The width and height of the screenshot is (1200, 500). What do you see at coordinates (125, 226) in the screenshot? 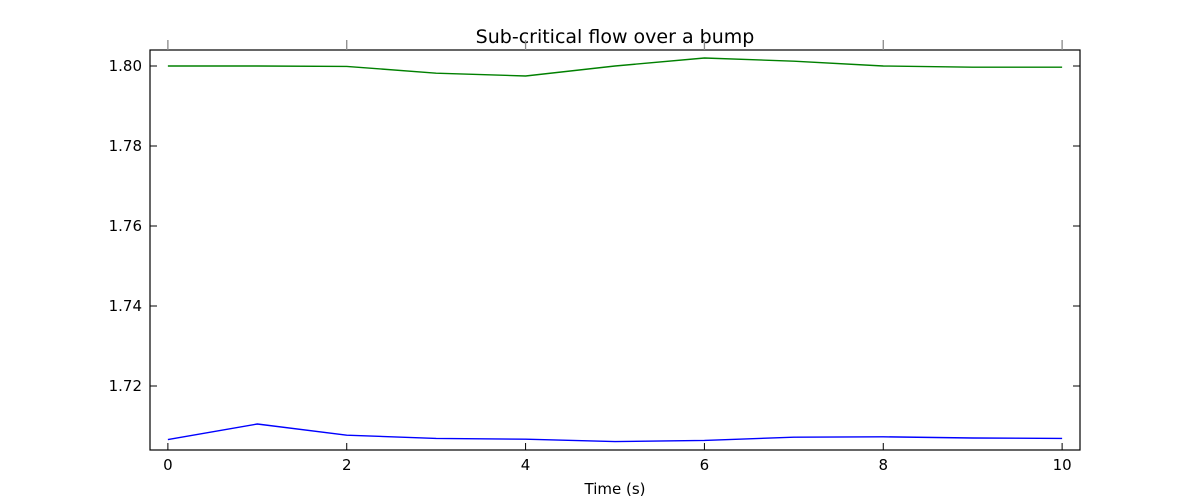
I see `y-tick-label: 1.76` at bounding box center [125, 226].